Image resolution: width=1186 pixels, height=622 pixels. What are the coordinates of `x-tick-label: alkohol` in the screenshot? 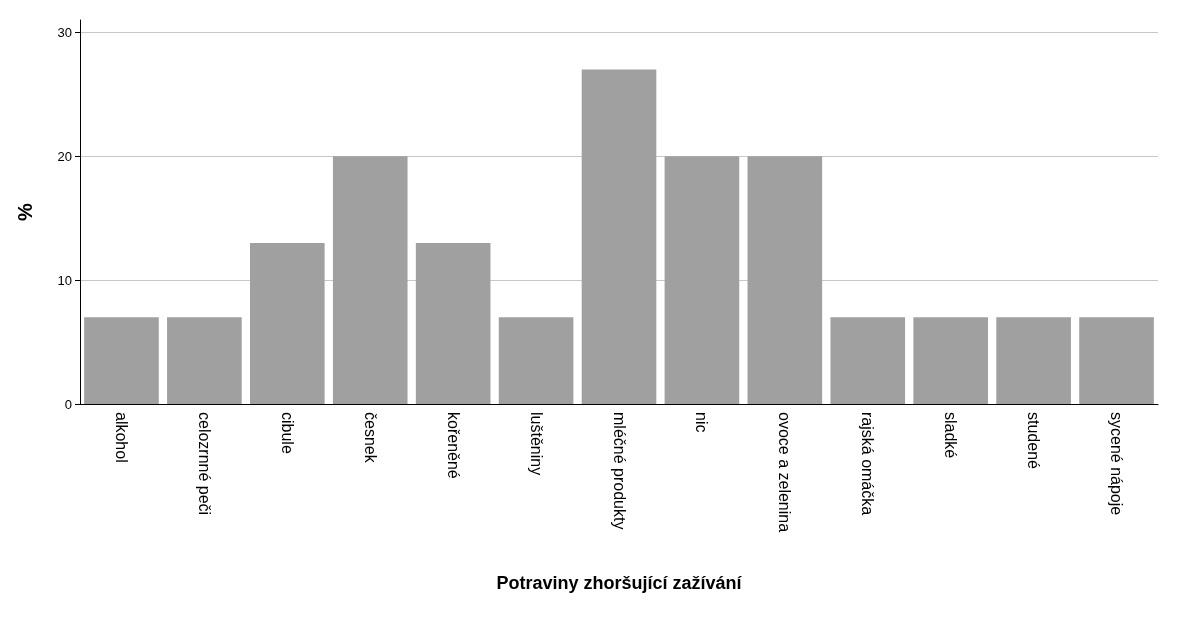 It's located at (121, 437).